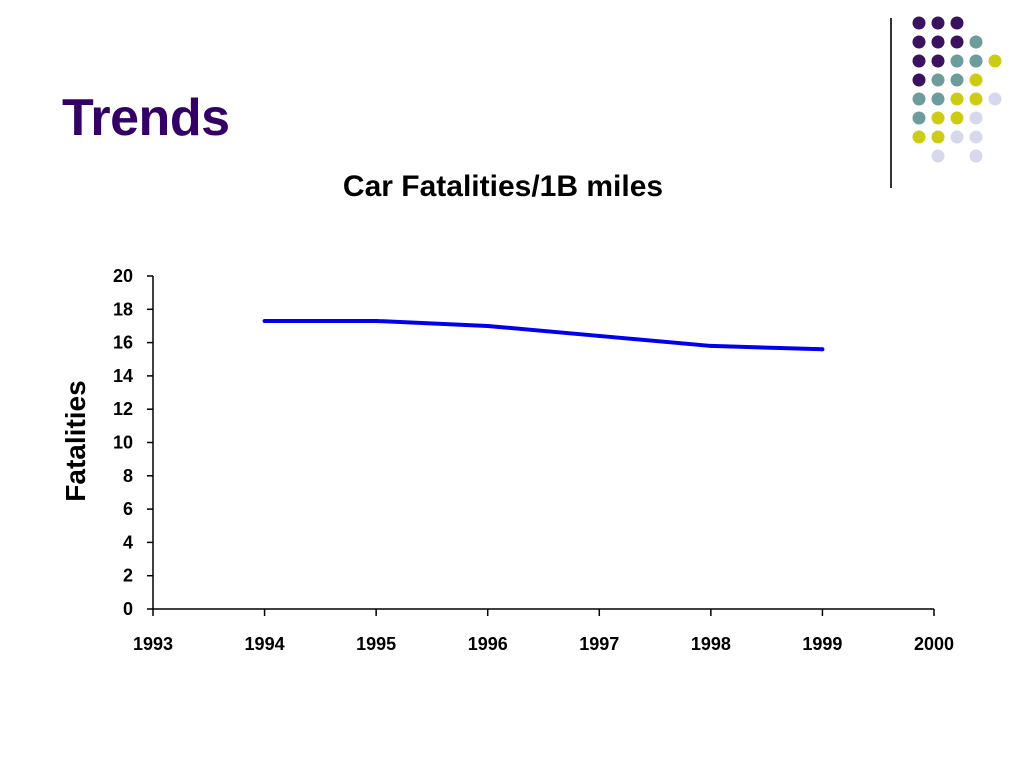 Image resolution: width=1024 pixels, height=768 pixels. What do you see at coordinates (822, 644) in the screenshot?
I see `x-tick-label: 1999` at bounding box center [822, 644].